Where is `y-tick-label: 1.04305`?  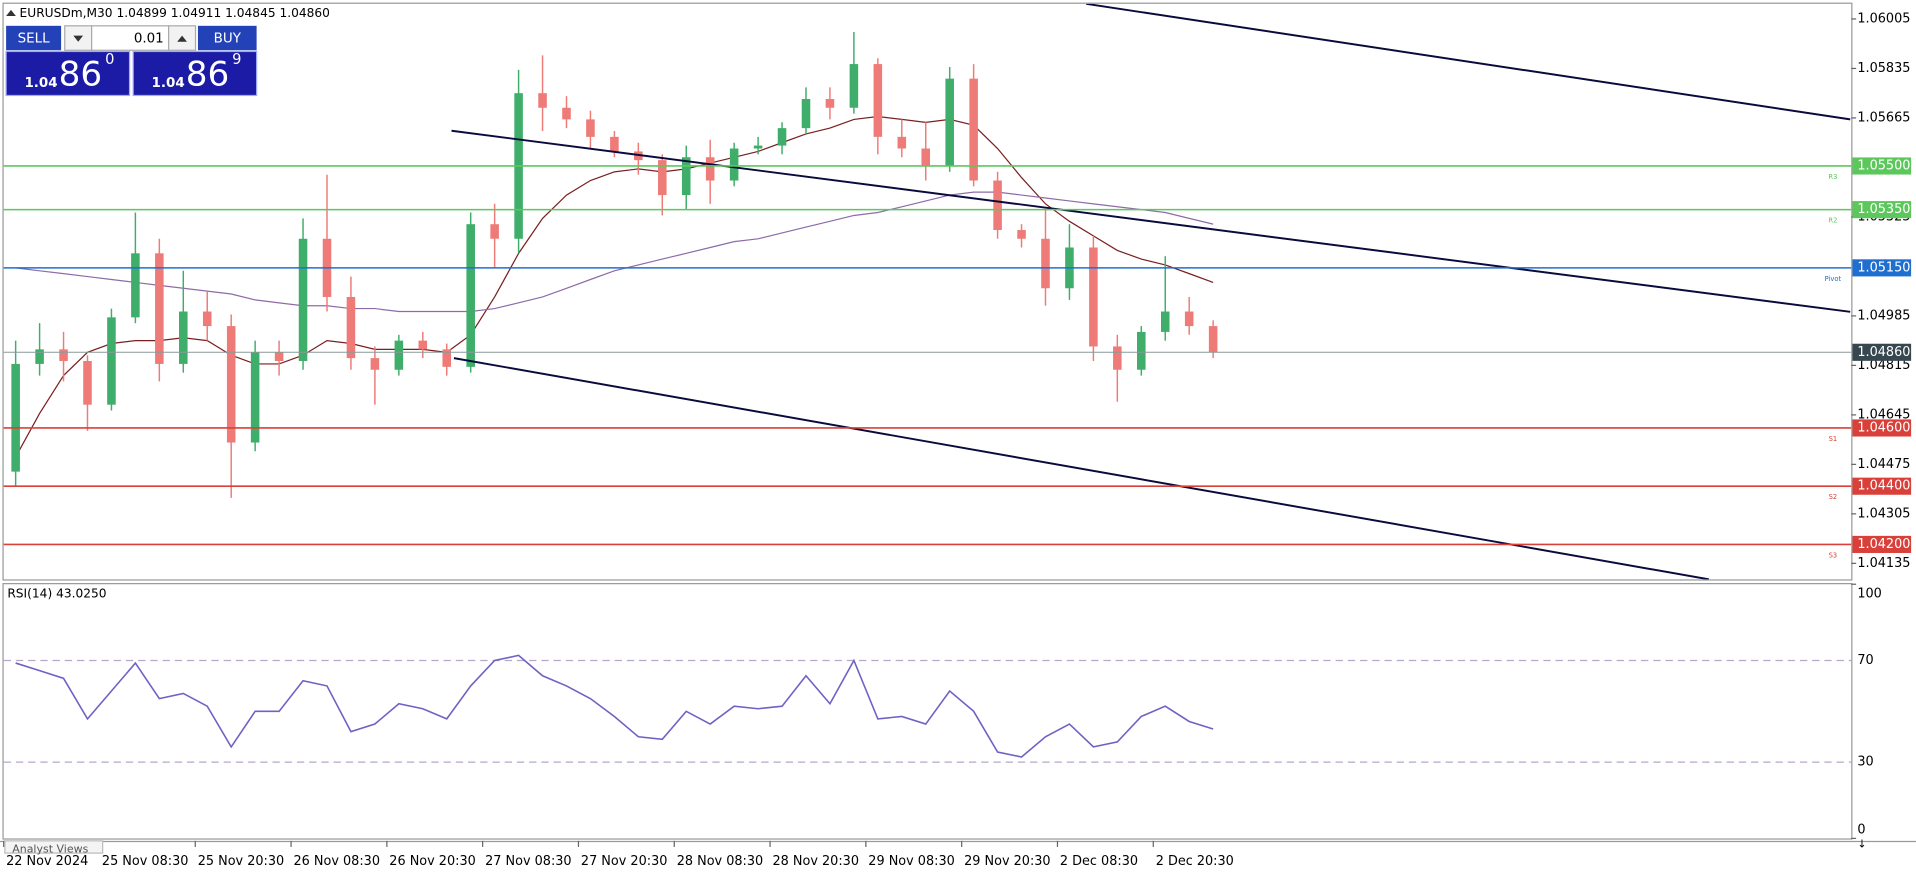 y-tick-label: 1.04305 is located at coordinates (1883, 513).